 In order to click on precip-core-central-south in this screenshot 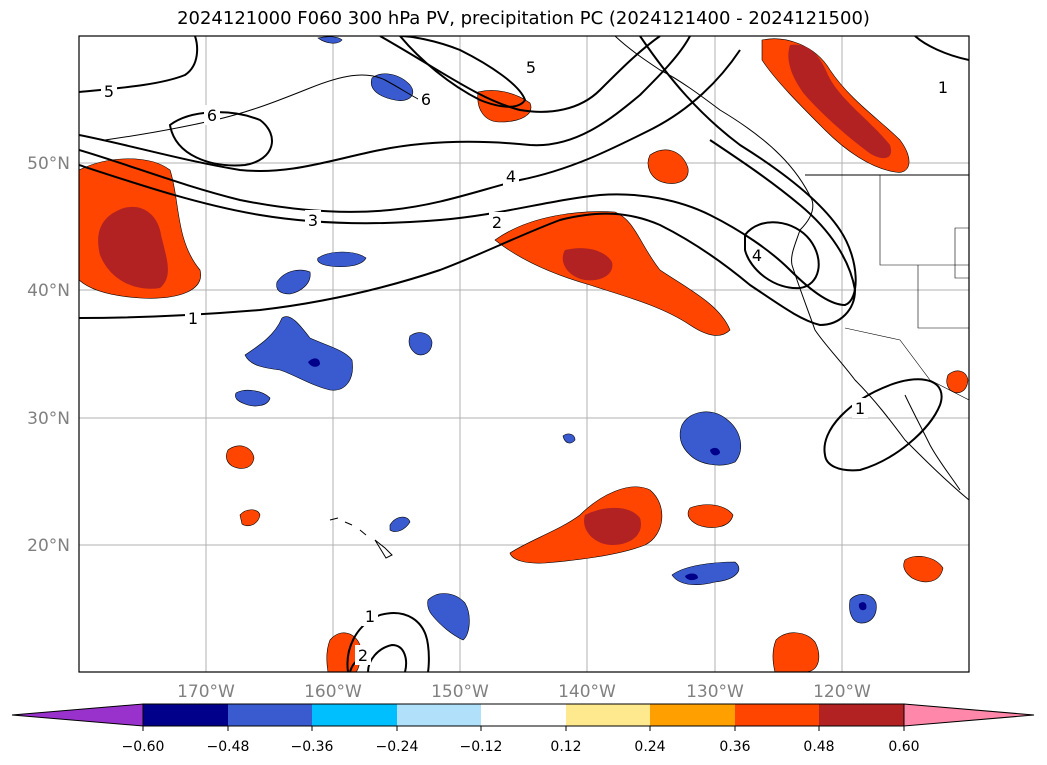, I will do `click(612, 526)`.